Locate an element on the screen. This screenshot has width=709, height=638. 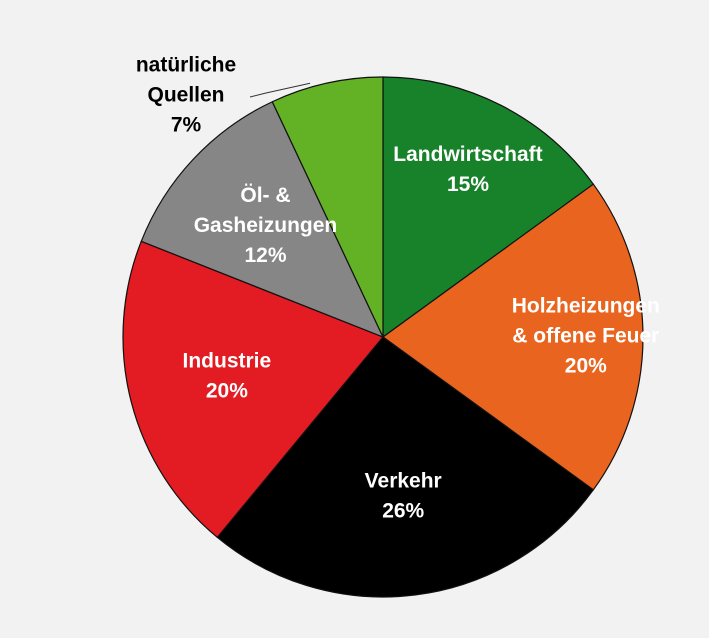
slice-category-label: natürliche is located at coordinates (186, 65).